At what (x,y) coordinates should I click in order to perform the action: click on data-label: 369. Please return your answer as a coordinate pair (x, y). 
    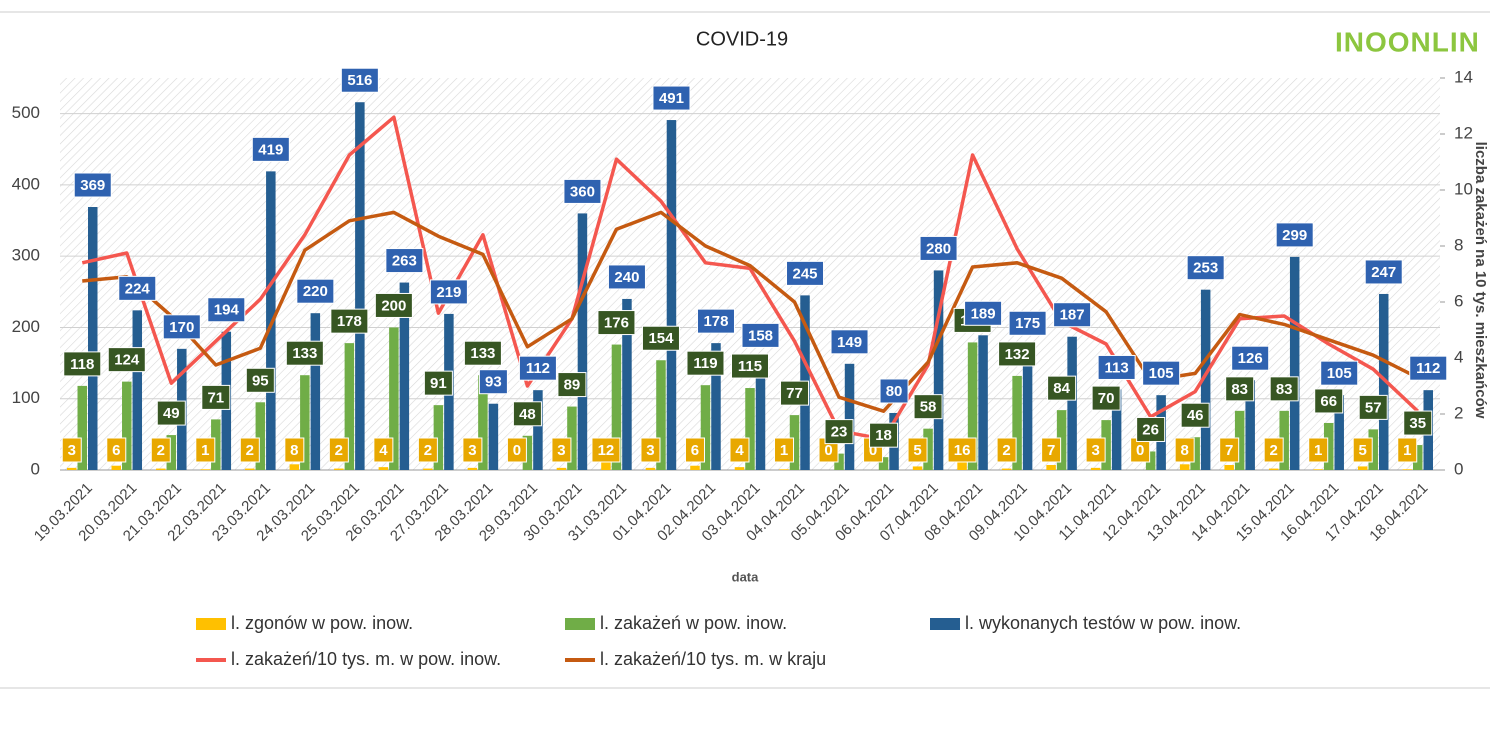
    Looking at the image, I should click on (92, 185).